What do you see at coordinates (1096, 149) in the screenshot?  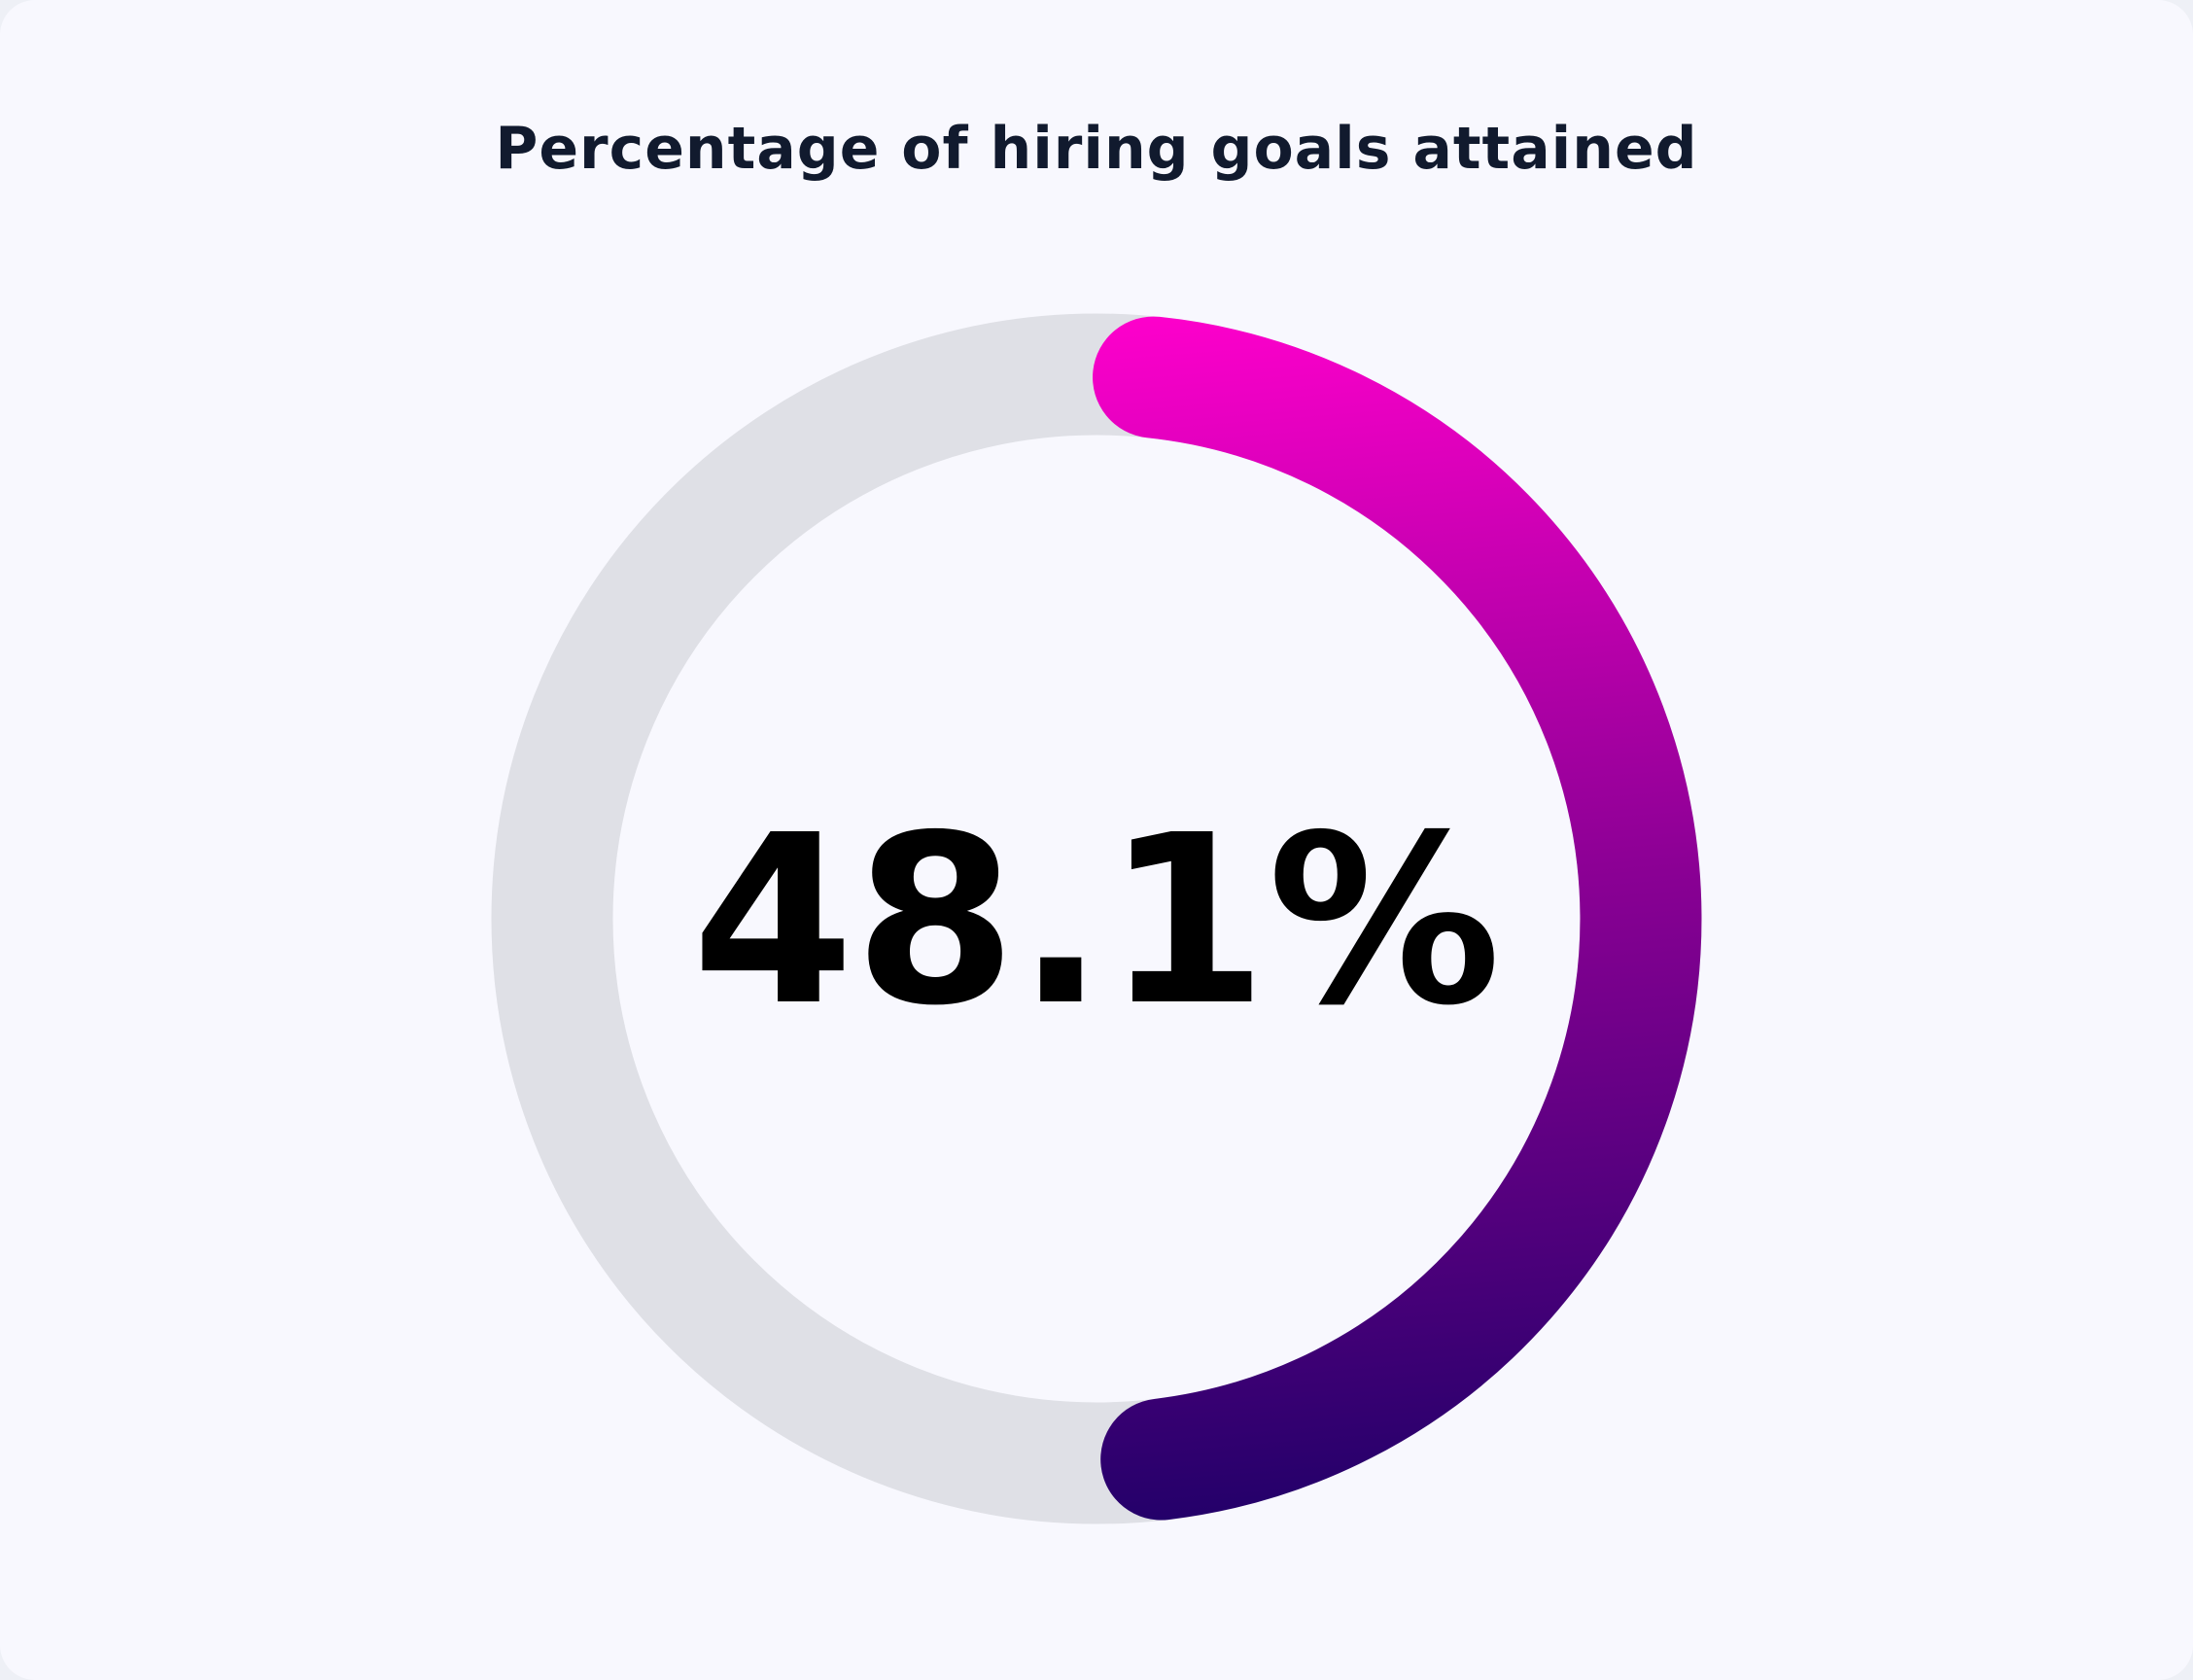 I see `chart-title: Percentage of hiring goals attained` at bounding box center [1096, 149].